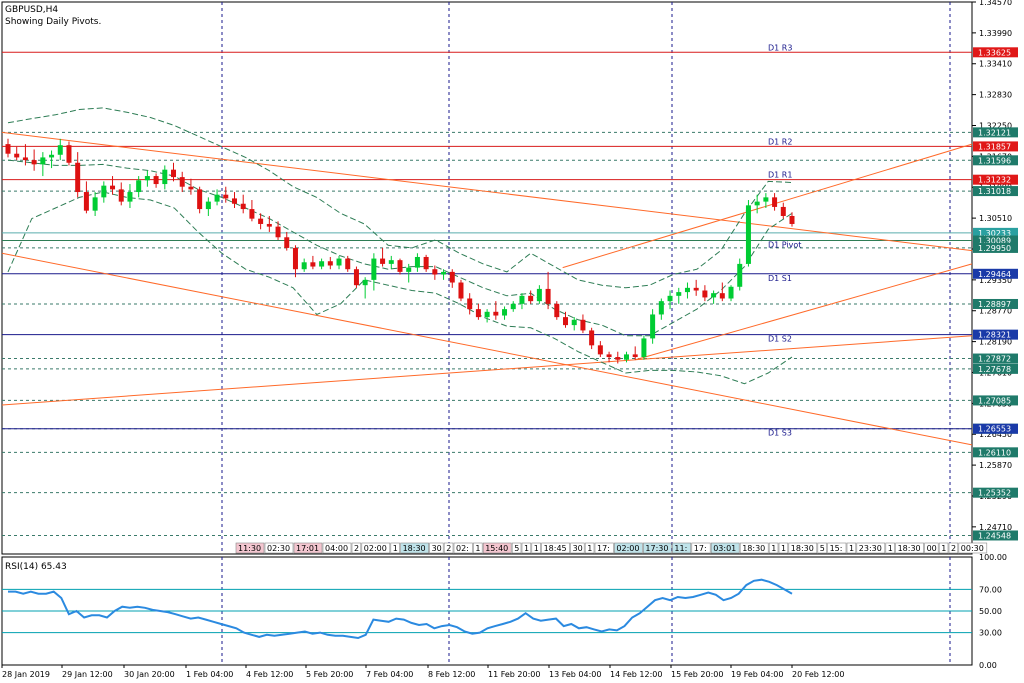 This screenshot has width=1024, height=683. I want to click on rsi-title: RSI(14) 65.43, so click(36, 567).